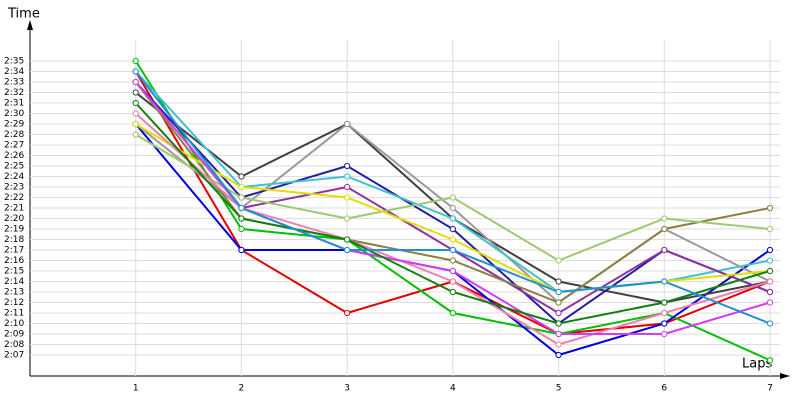 The image size is (800, 400). I want to click on y-axis-arrow, so click(30, 25).